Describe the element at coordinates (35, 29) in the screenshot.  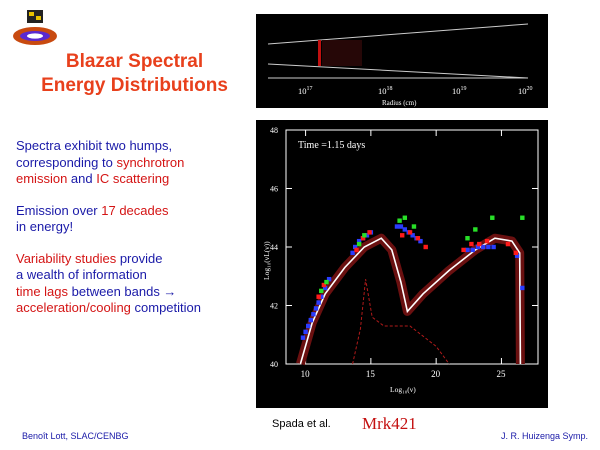
I see `glast-logo` at that location.